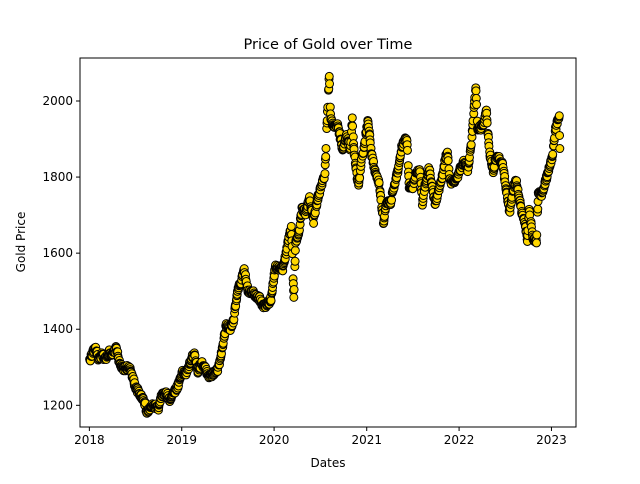  I want to click on x-tick-label: 2023, so click(551, 440).